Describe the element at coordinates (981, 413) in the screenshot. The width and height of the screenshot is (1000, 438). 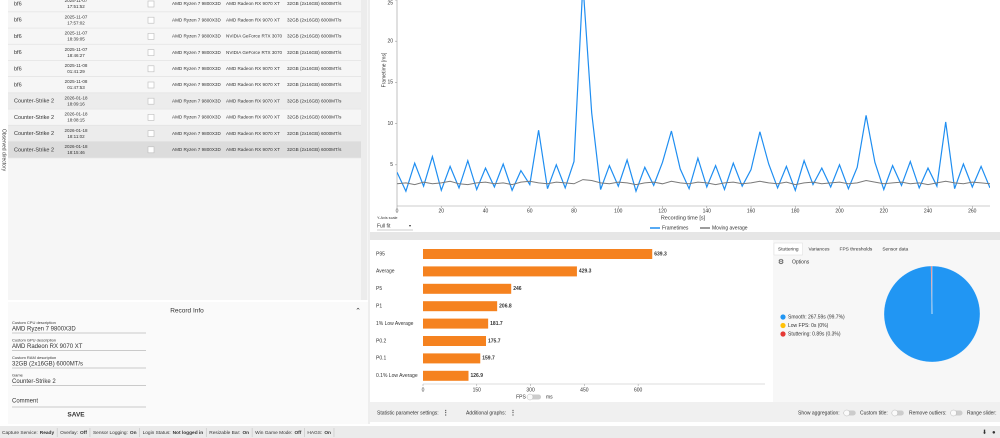
I see `setting-label: Range slider:` at that location.